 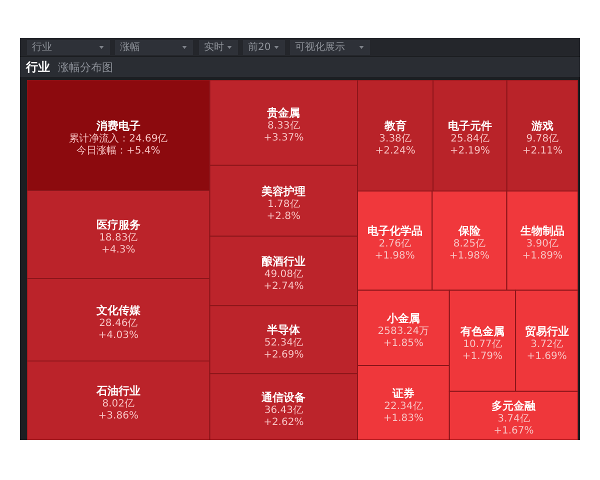 What do you see at coordinates (514, 431) in the screenshot?
I see `data-label: +1.67%` at bounding box center [514, 431].